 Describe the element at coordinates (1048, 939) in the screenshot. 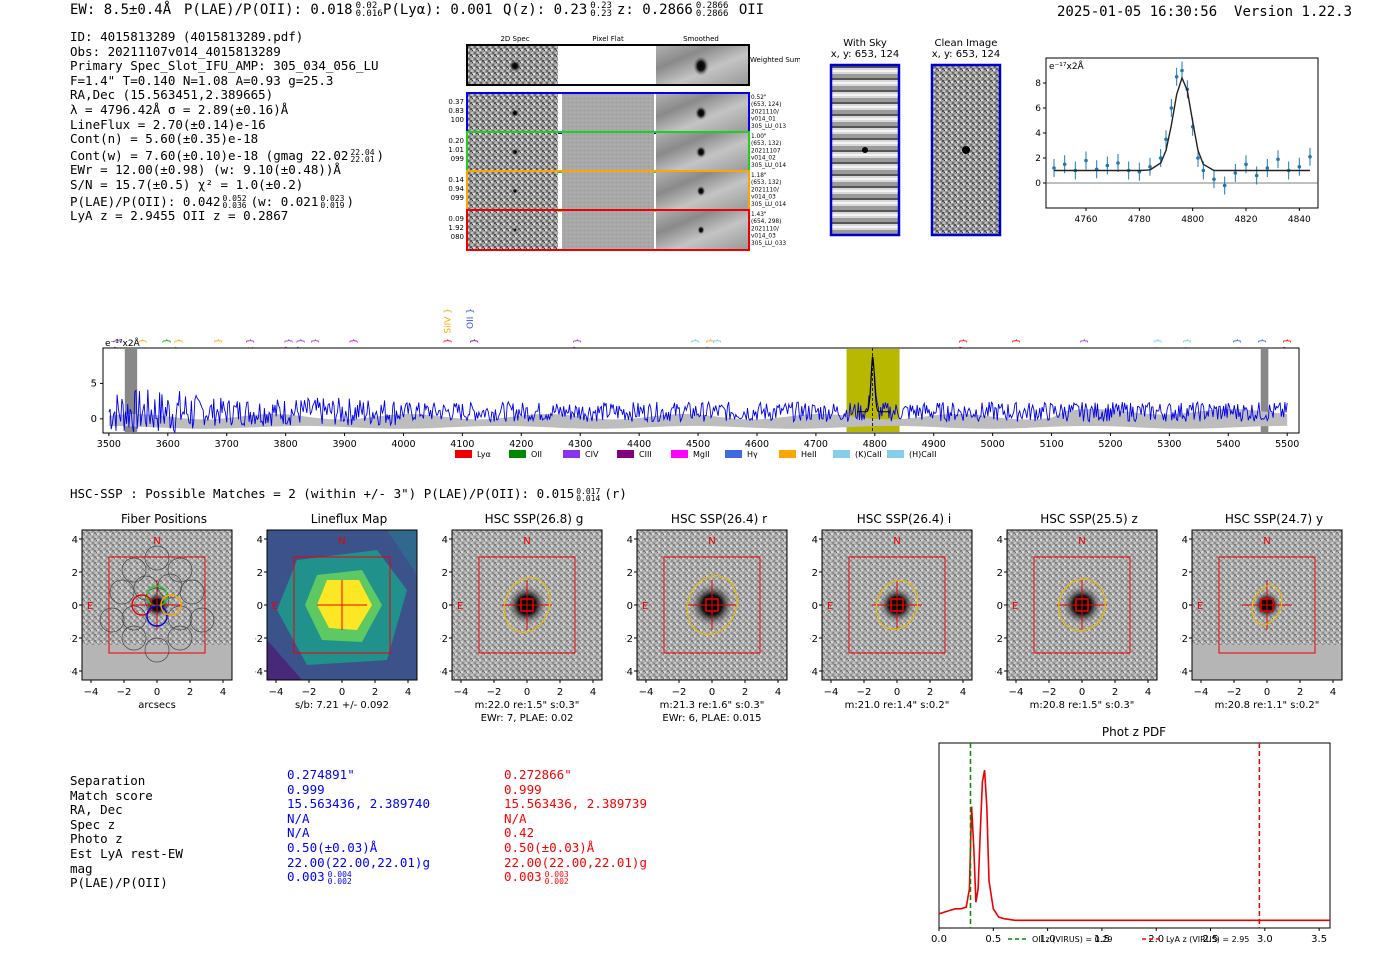

I see `photoz-xtick-label: 1.0` at that location.